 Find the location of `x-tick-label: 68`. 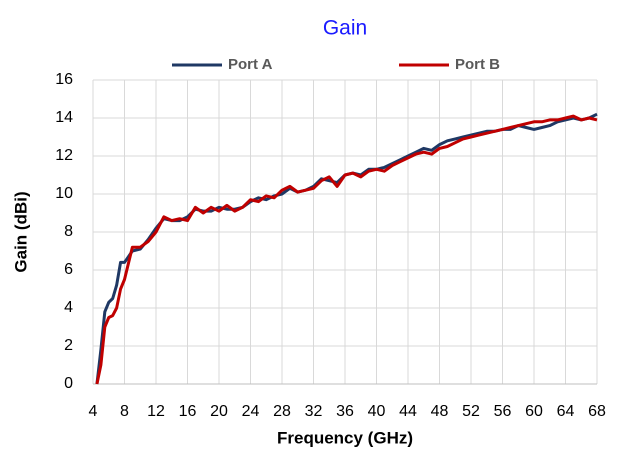

x-tick-label: 68 is located at coordinates (597, 411).